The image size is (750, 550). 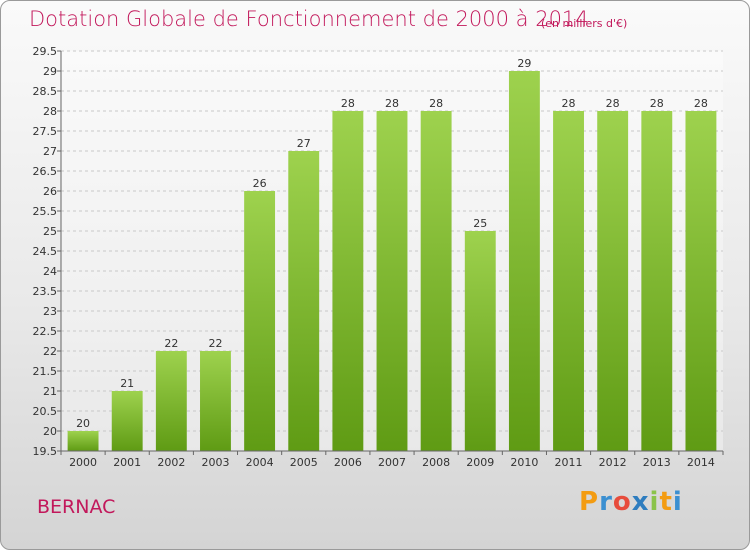 I want to click on data-label-2011: 28, so click(x=569, y=103).